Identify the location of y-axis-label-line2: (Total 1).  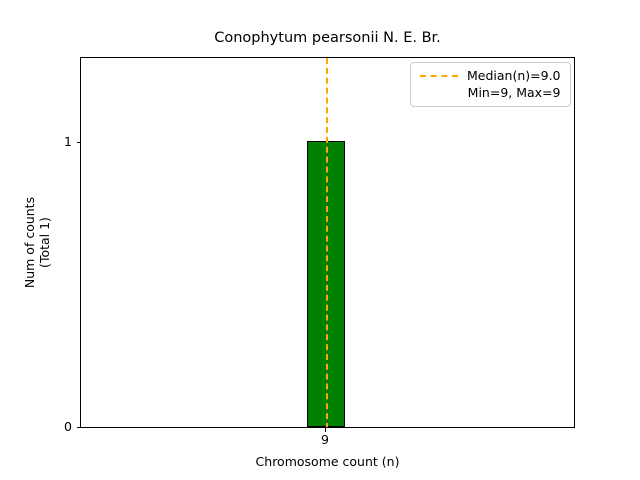
(44, 242).